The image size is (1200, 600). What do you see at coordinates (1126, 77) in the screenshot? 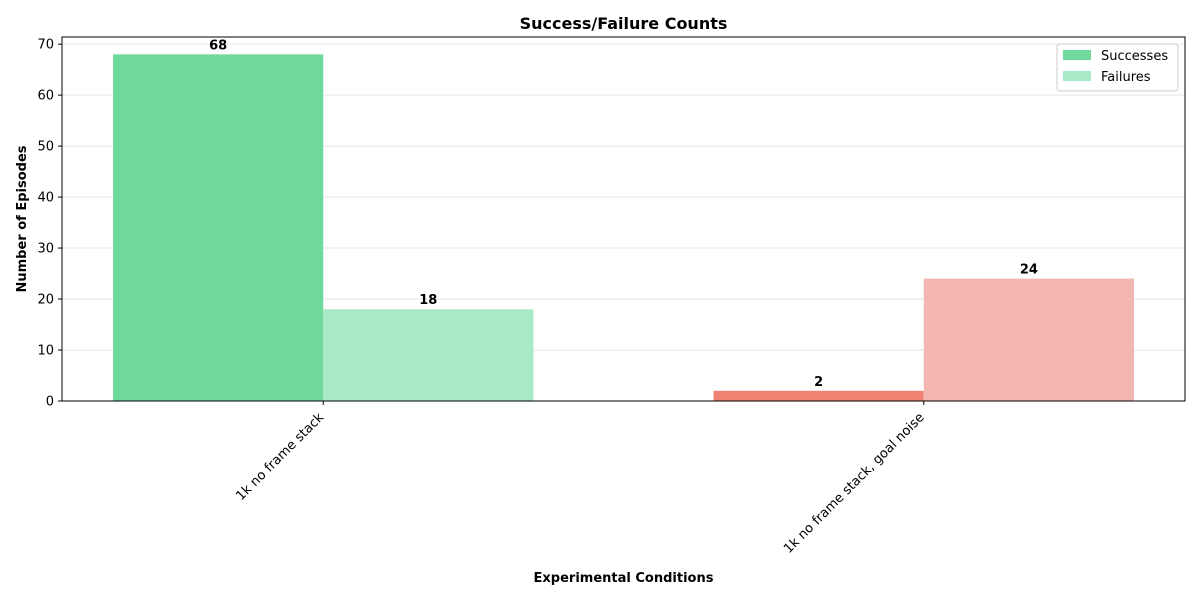
I see `legend-label-failures: Failures` at bounding box center [1126, 77].